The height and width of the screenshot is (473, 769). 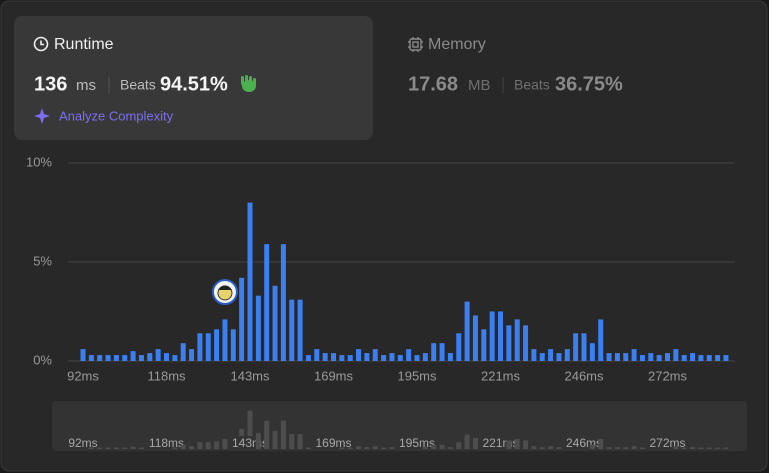 I want to click on minimap-tick-label: 246ms, so click(x=584, y=443).